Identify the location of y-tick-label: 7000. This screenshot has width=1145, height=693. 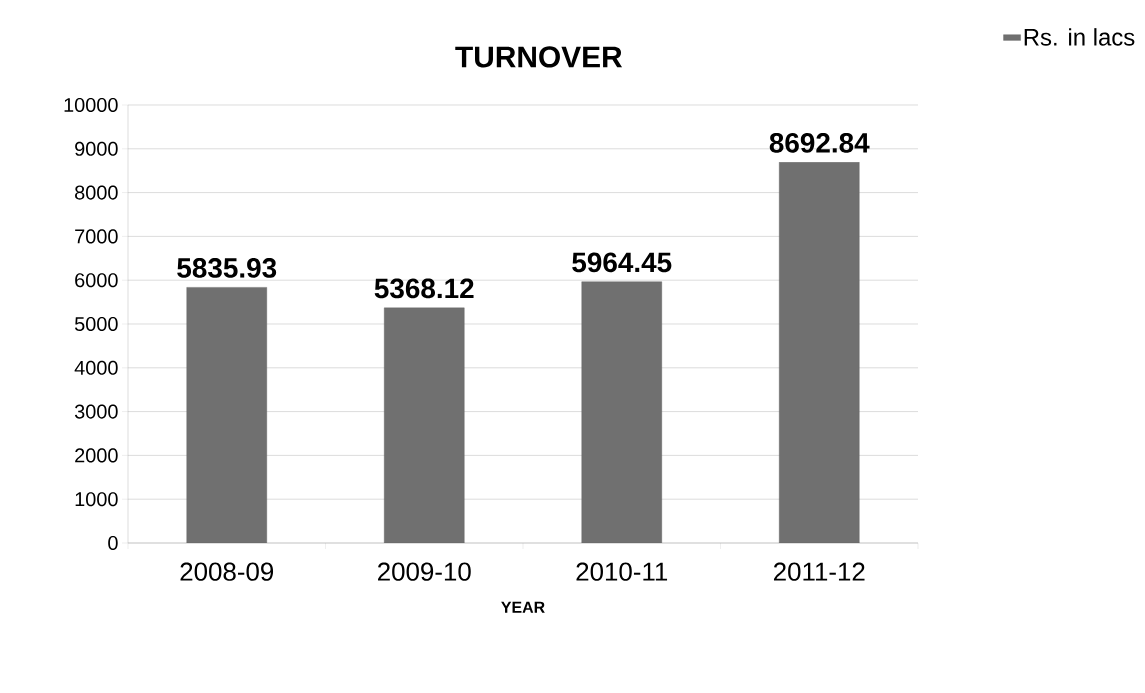
(96, 236).